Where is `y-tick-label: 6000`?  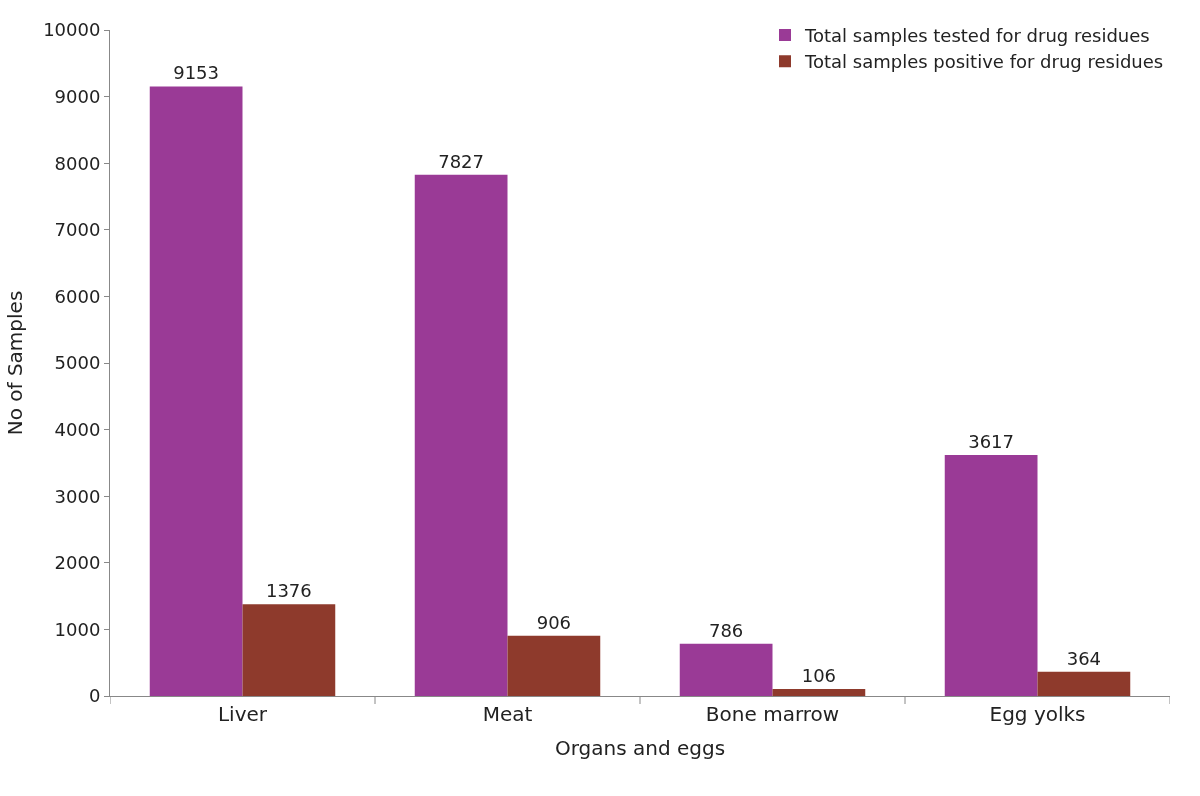
y-tick-label: 6000 is located at coordinates (77, 296).